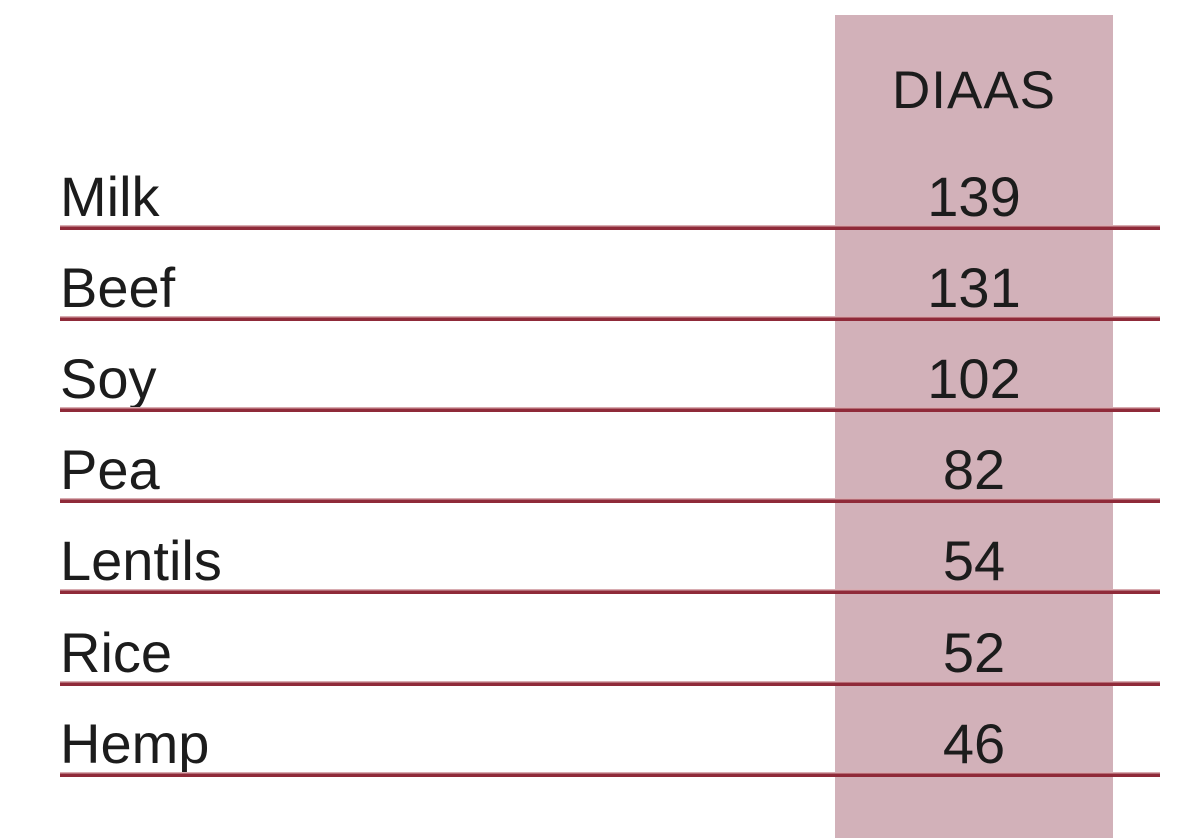 This screenshot has width=1200, height=838. I want to click on table-row: Pea 82, so click(610, 458).